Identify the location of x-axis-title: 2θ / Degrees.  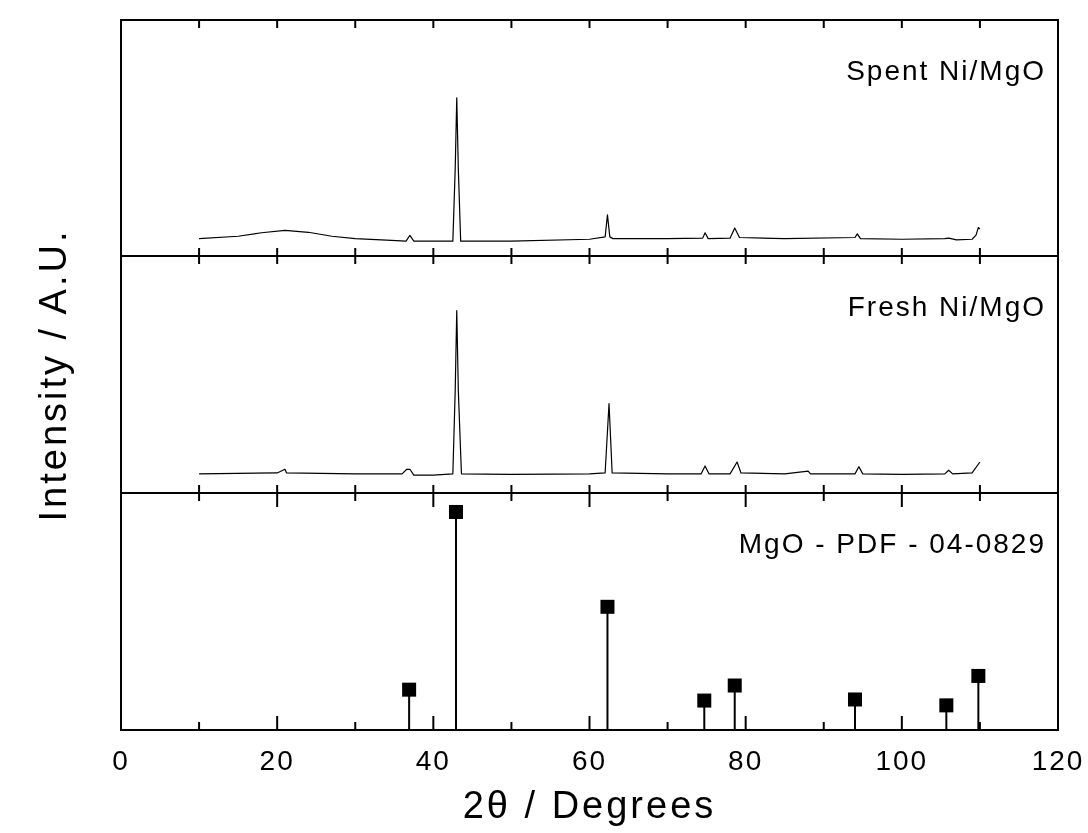
(589, 805).